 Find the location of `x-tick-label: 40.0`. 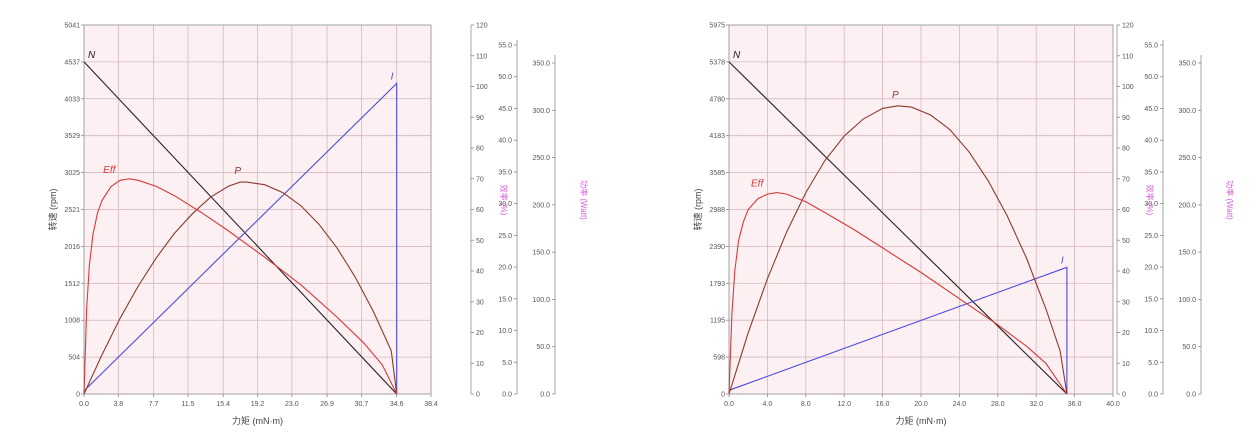

x-tick-label: 40.0 is located at coordinates (1113, 404).